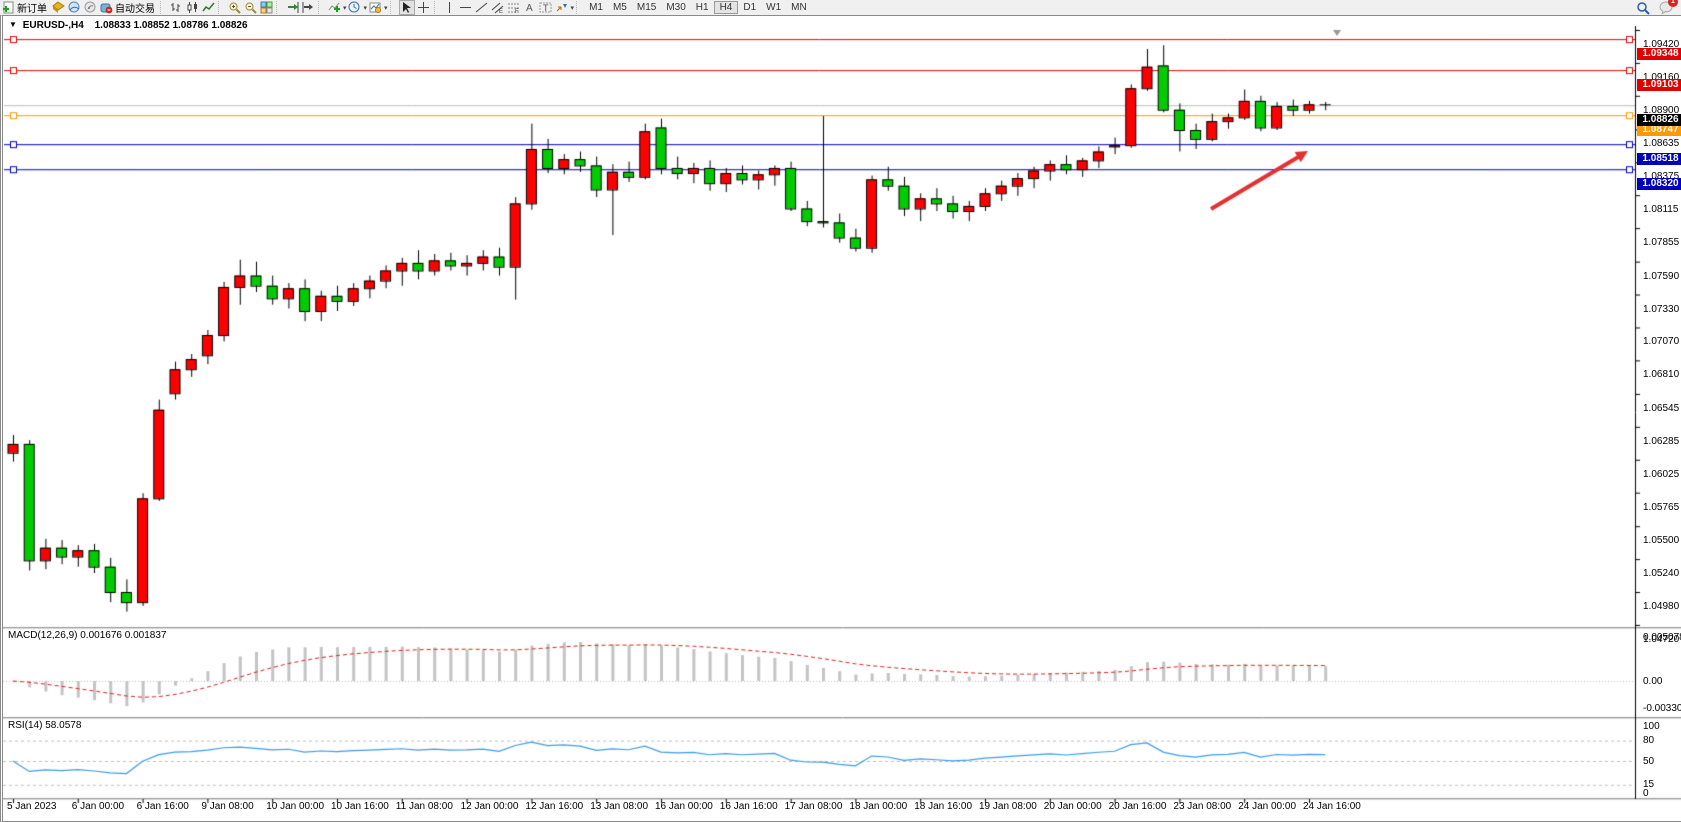 This screenshot has width=1681, height=822. I want to click on vertical-line-tool-button, so click(450, 7).